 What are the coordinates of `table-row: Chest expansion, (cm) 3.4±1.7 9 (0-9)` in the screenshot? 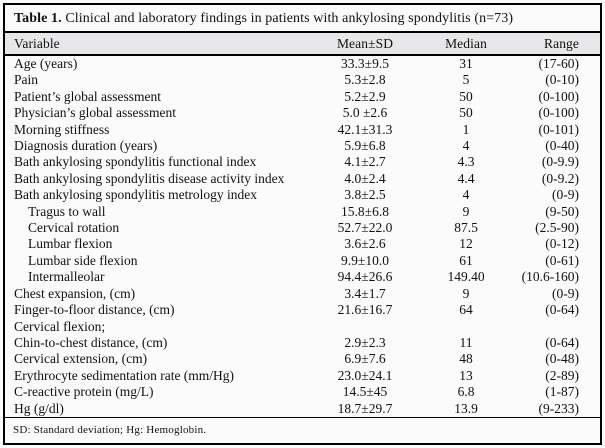 It's located at (302, 294).